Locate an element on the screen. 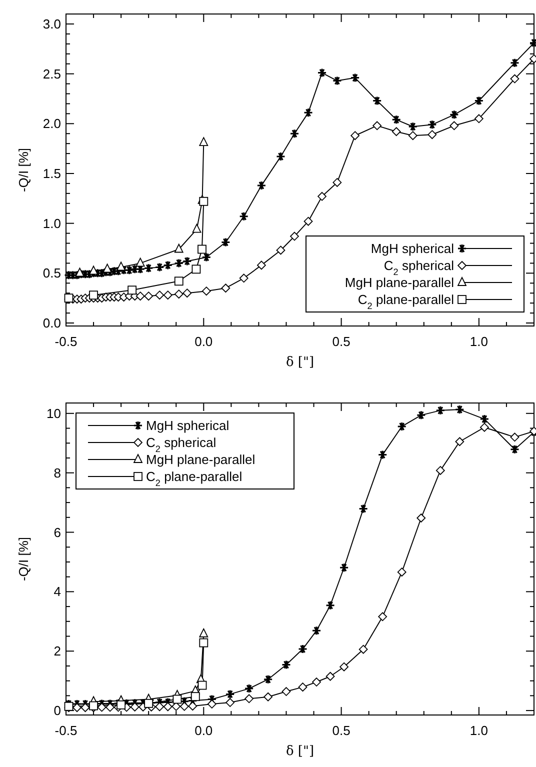 The height and width of the screenshot is (767, 536). y-tick-label: 2.0 is located at coordinates (51, 124).